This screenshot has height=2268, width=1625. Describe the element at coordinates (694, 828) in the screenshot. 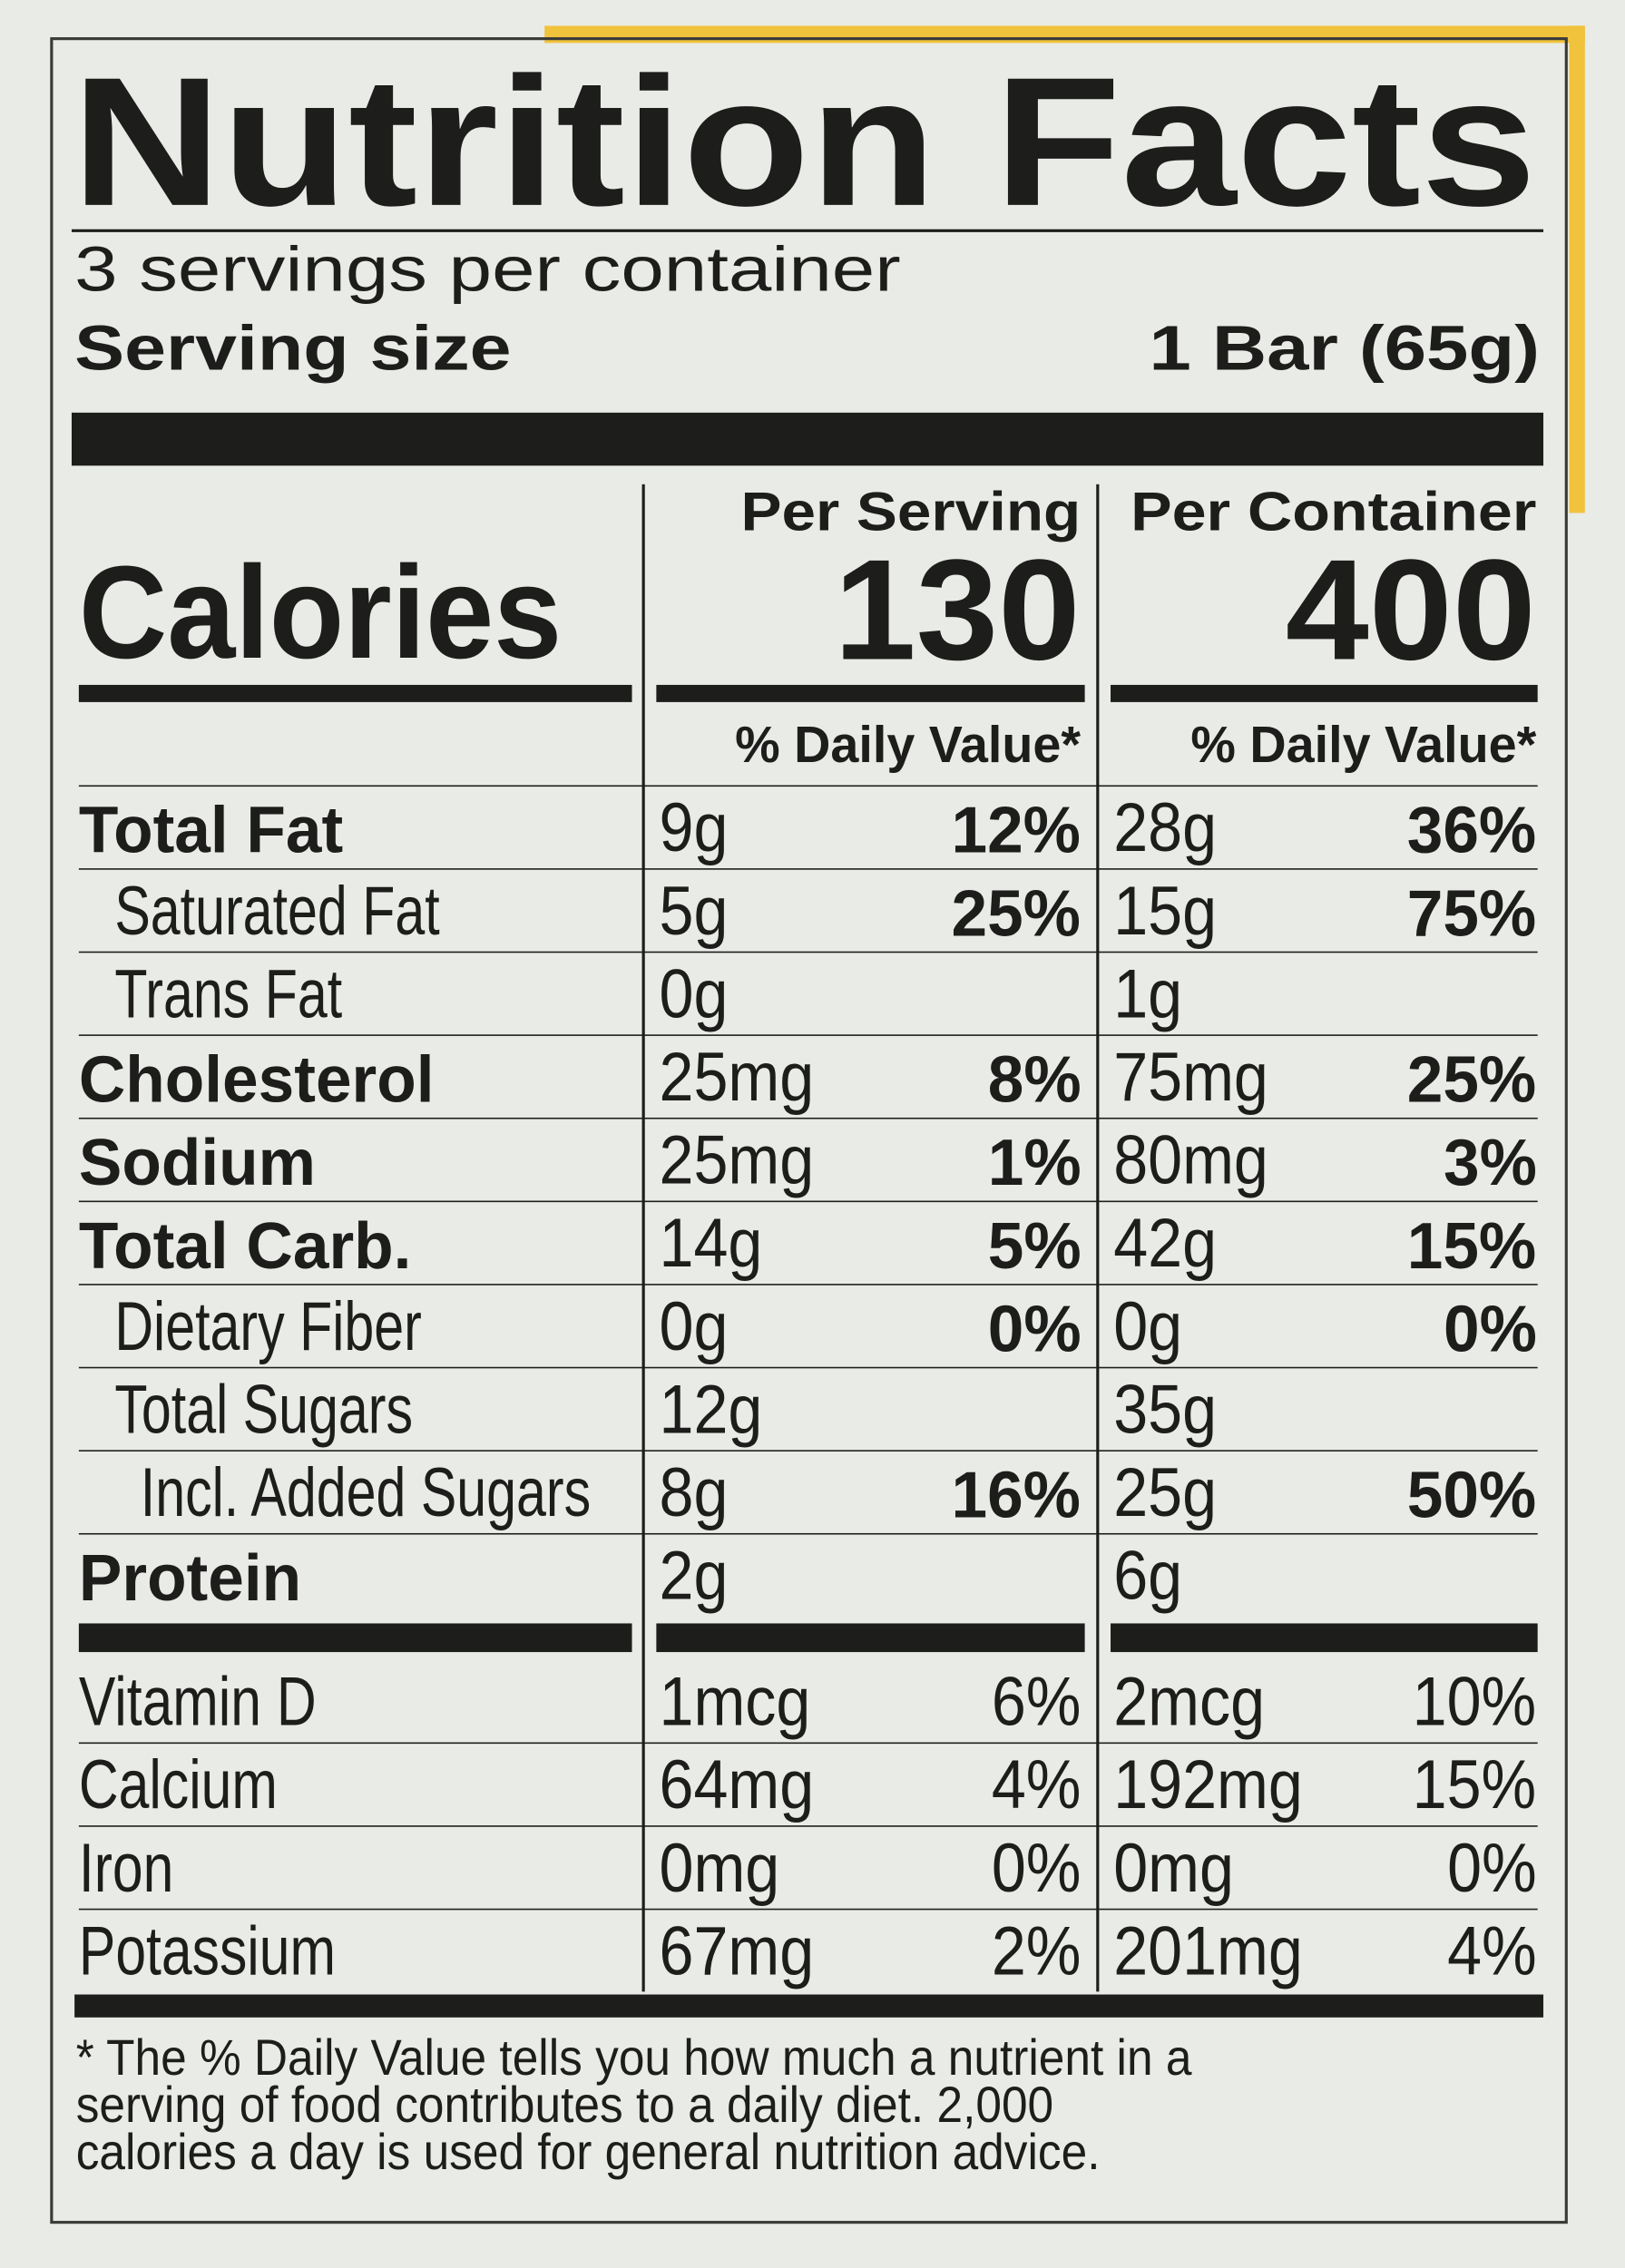

I see `amount: 9g` at that location.